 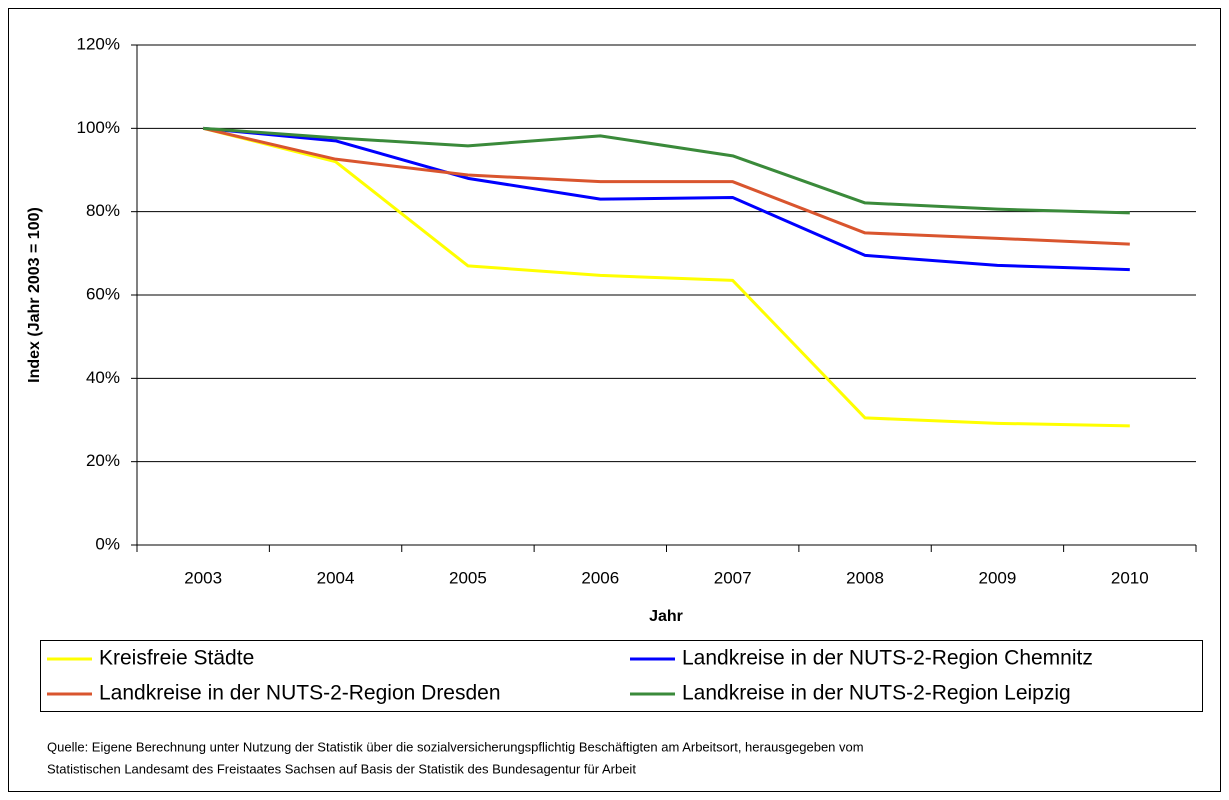 What do you see at coordinates (107, 543) in the screenshot?
I see `y-tick-label: 0%` at bounding box center [107, 543].